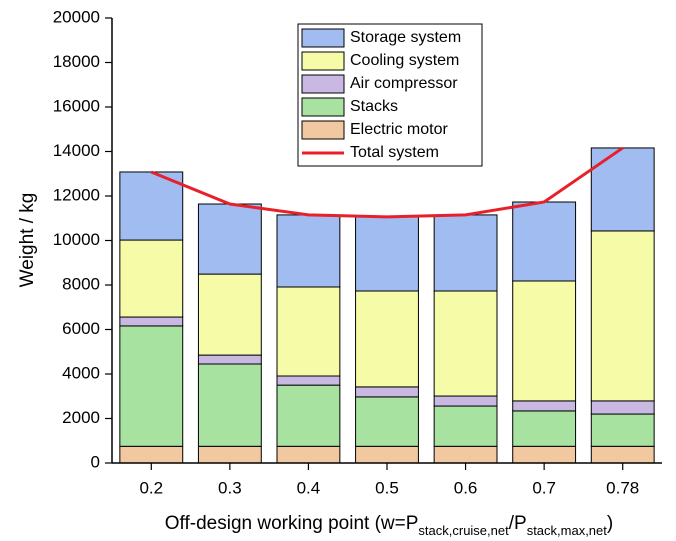  I want to click on x-tick-label: 0.7, so click(544, 487).